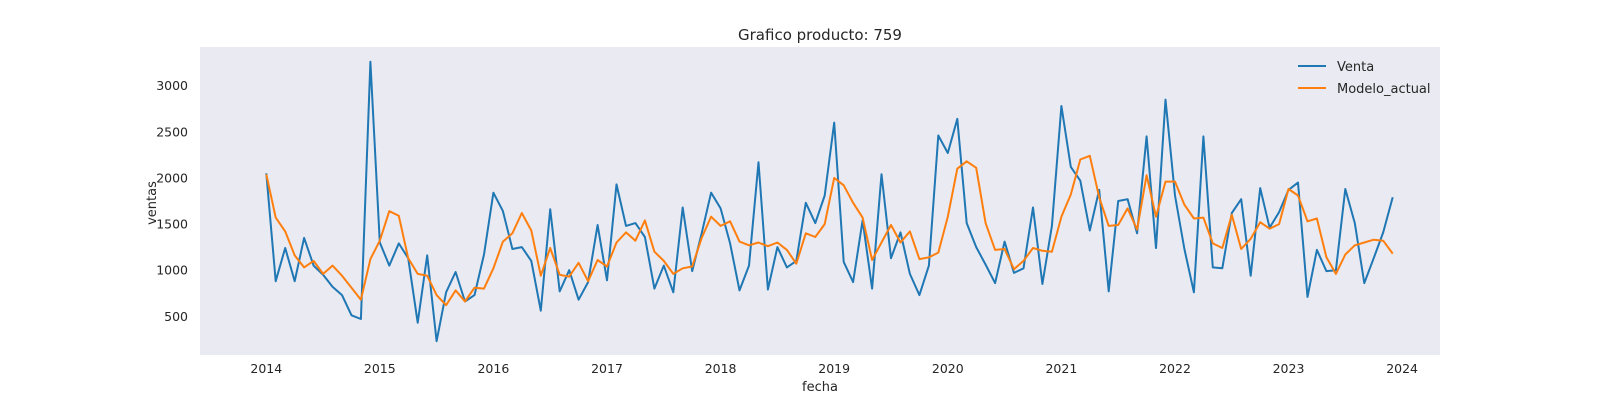 Image resolution: width=1600 pixels, height=400 pixels. I want to click on y-axis-ticks: 500 1000 1500 2000 2500 3000, so click(172, 201).